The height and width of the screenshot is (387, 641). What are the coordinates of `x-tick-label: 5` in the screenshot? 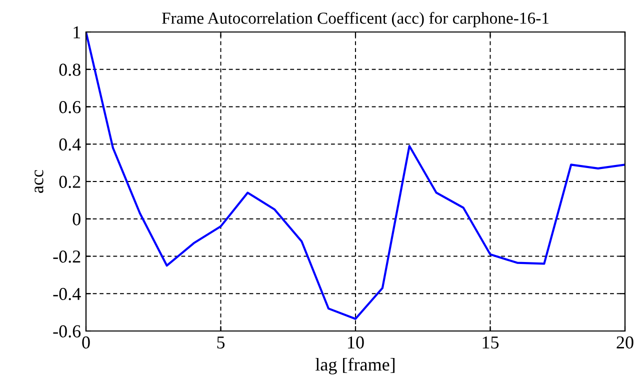 It's located at (221, 342).